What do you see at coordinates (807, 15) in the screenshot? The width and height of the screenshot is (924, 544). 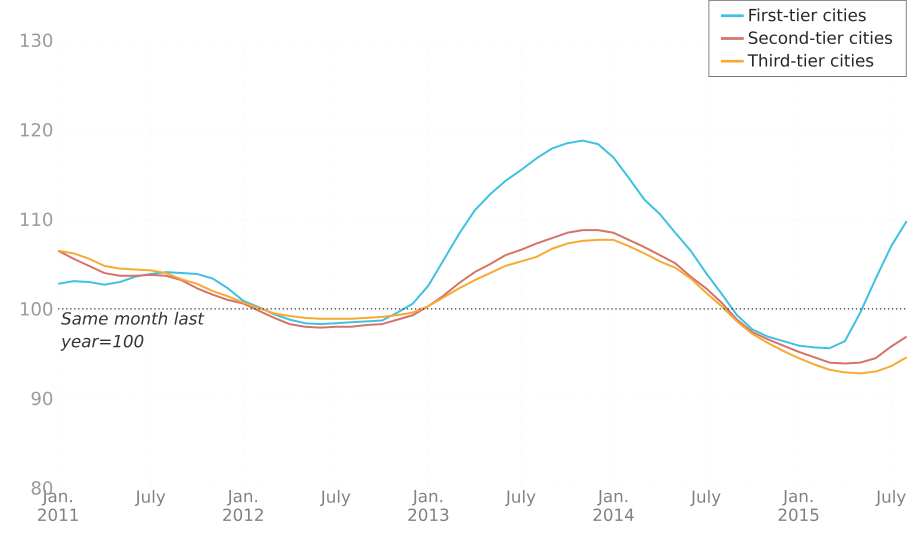 I see `legend-label: First-tier cities` at bounding box center [807, 15].